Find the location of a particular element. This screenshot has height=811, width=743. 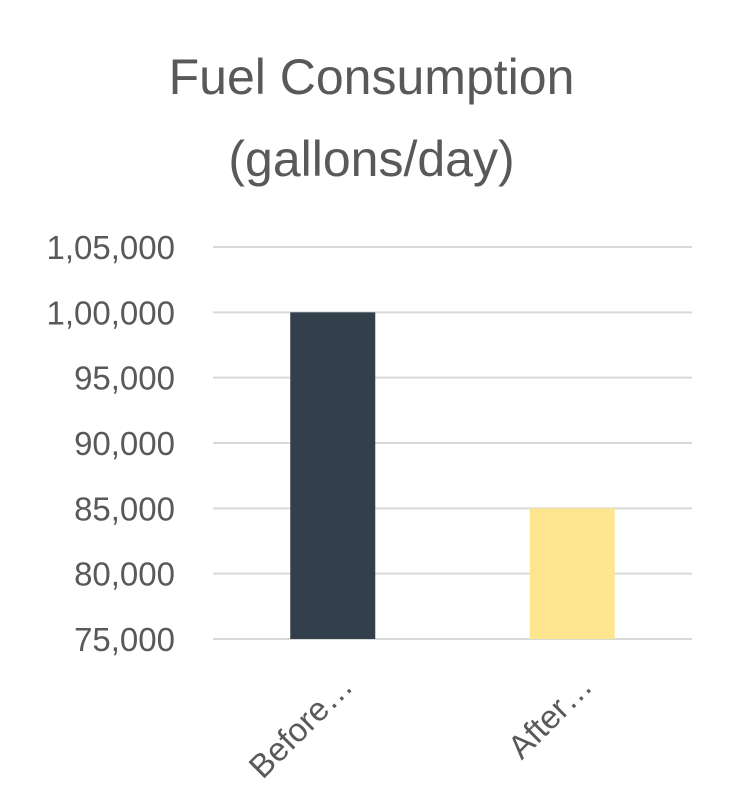

chart-title-line-2: (gallons/day) is located at coordinates (371, 159).